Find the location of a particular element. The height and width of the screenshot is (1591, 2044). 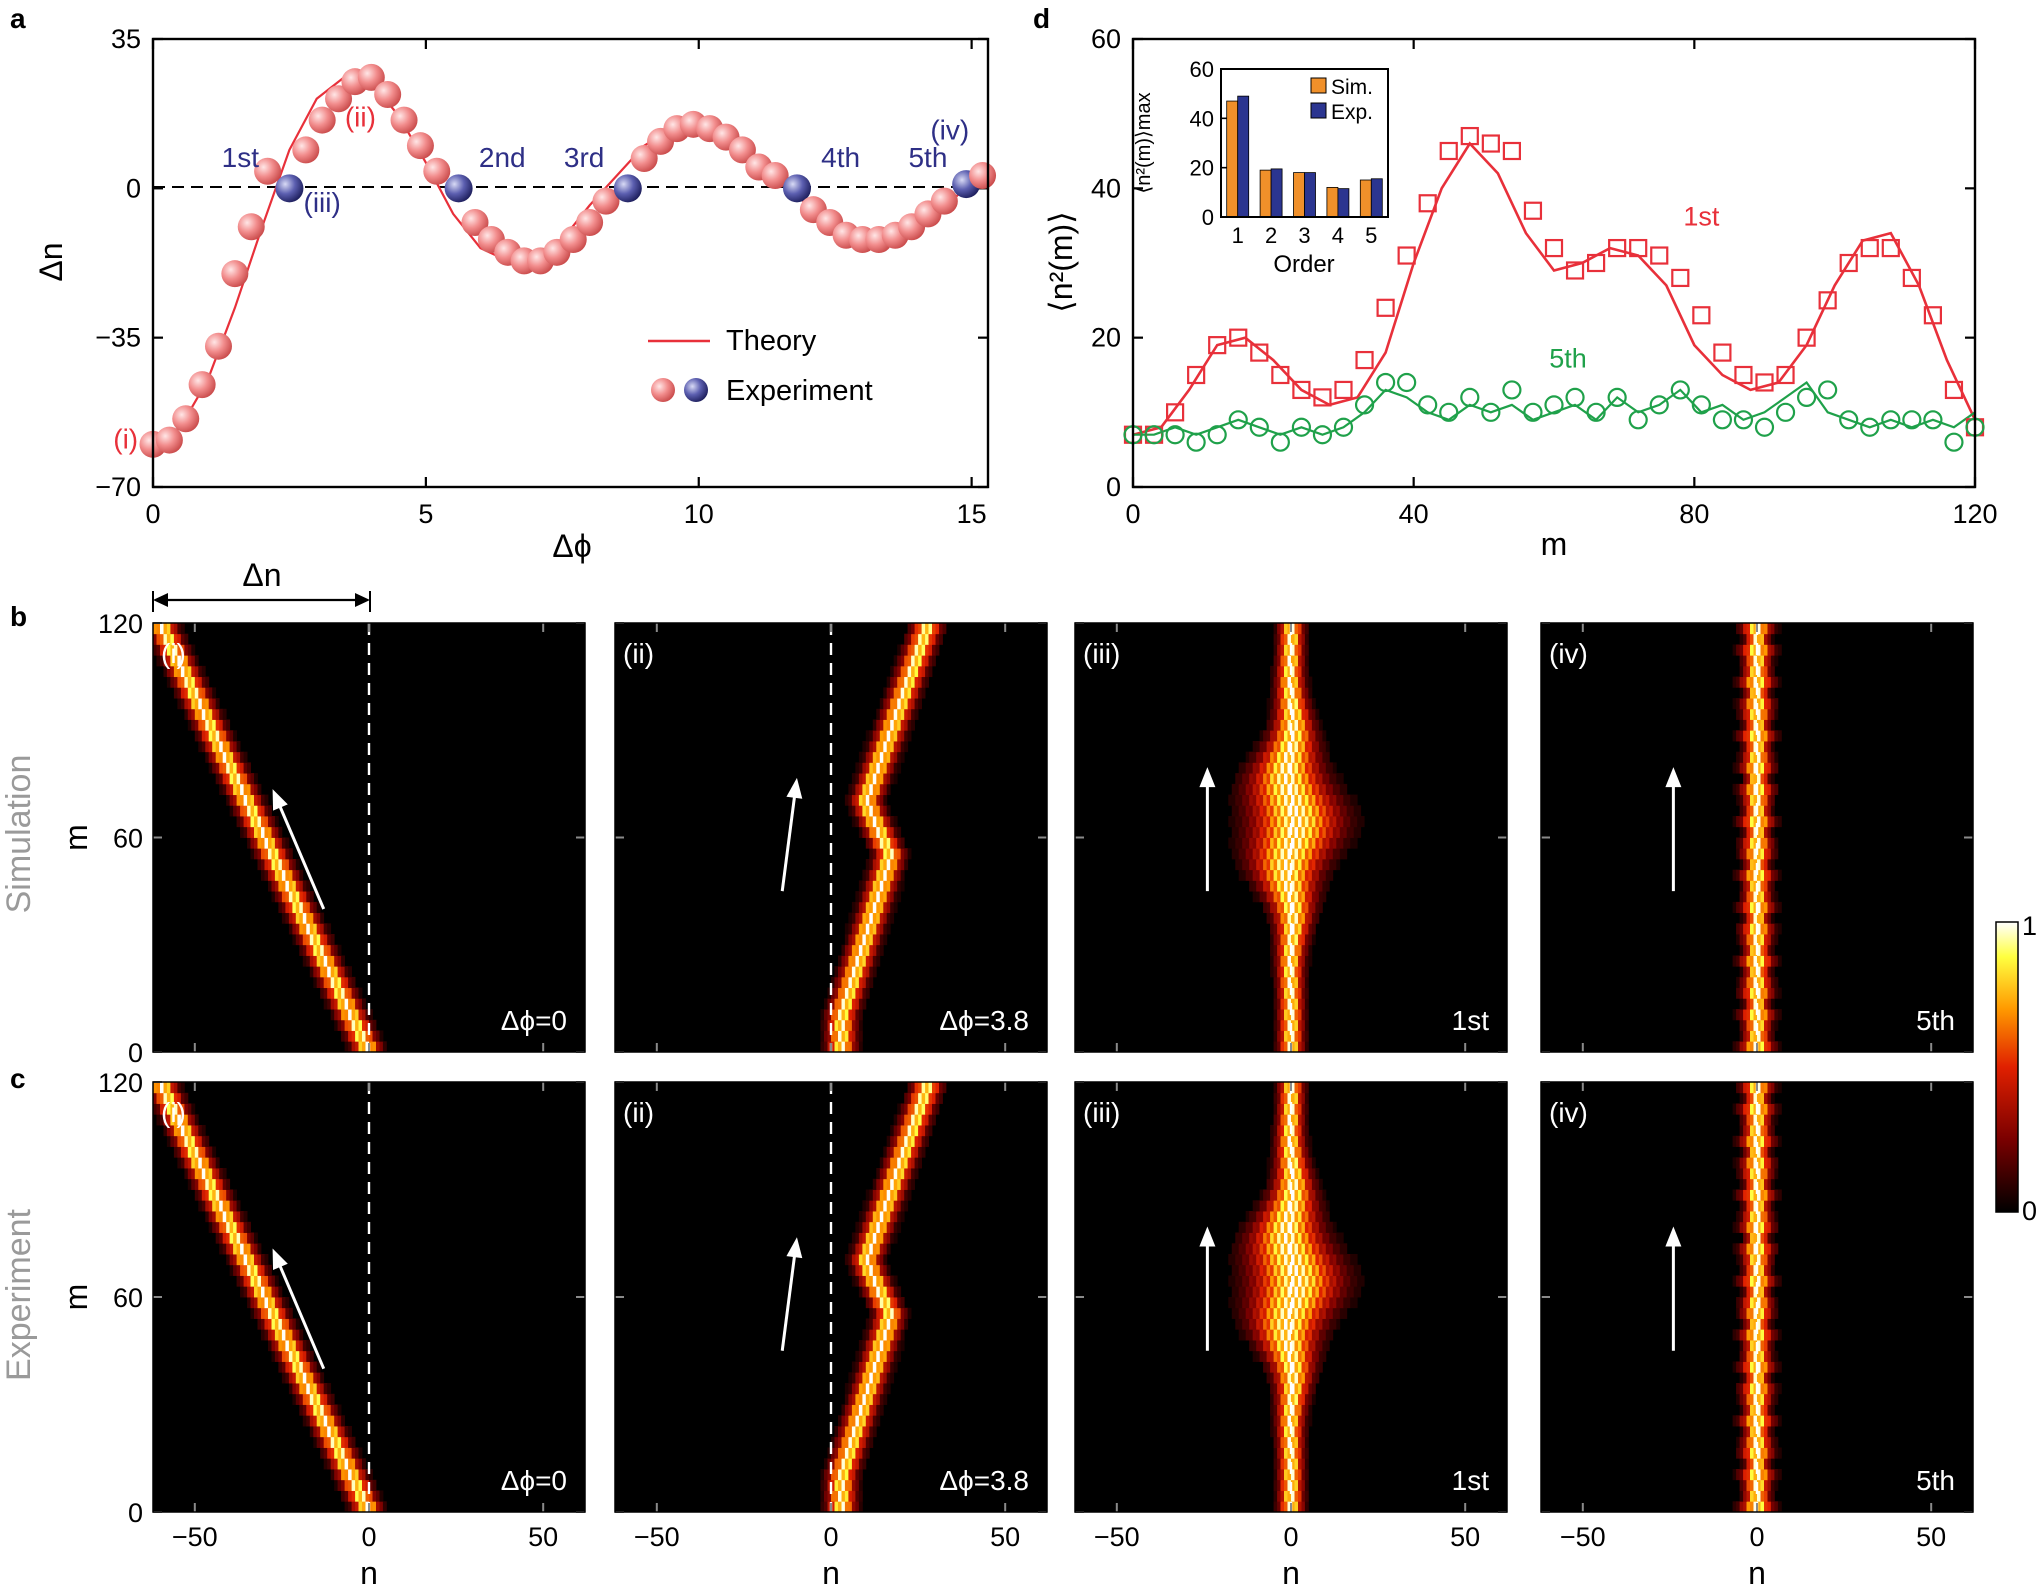

direction-arrow-head is located at coordinates (1207, 777).